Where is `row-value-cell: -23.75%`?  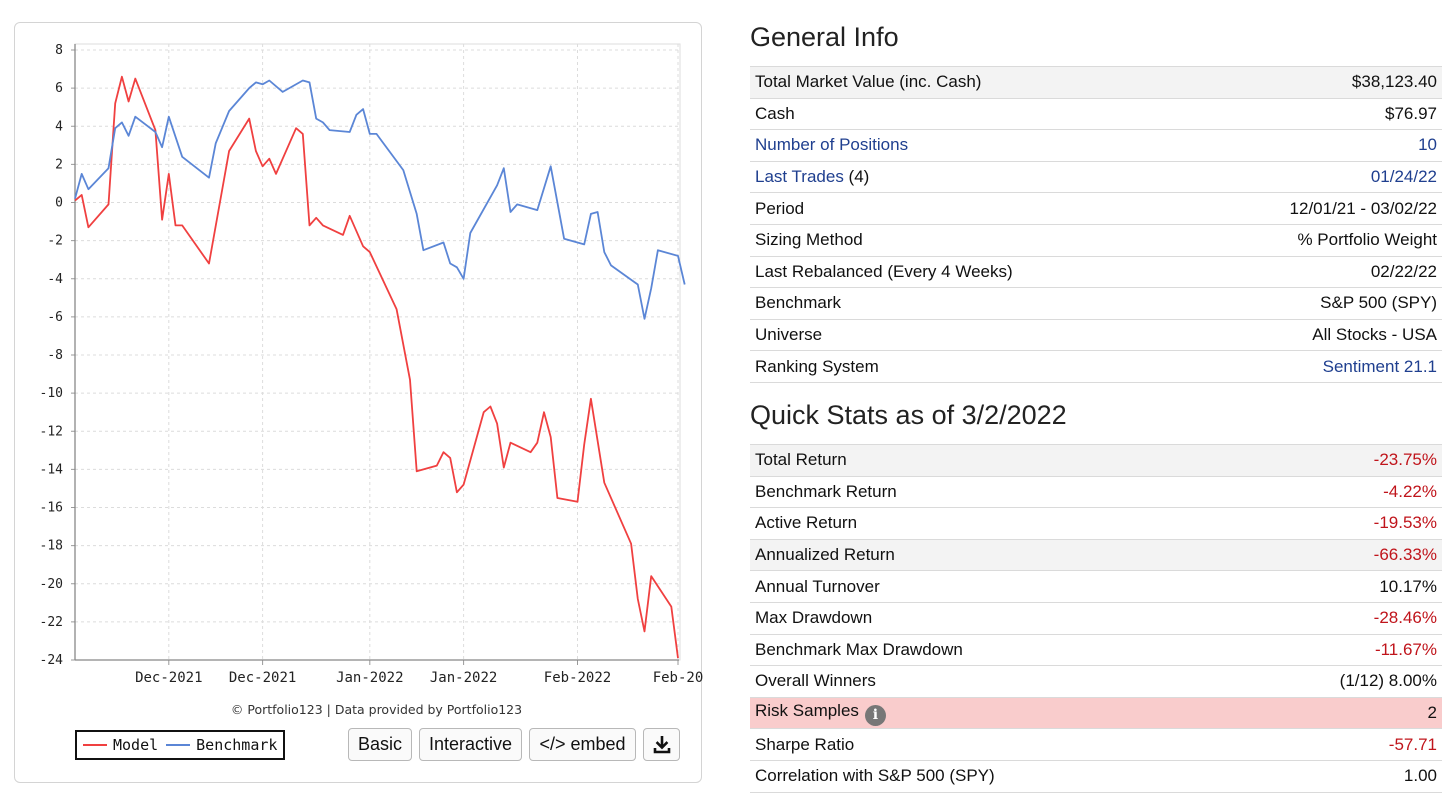
row-value-cell: -23.75% is located at coordinates (1337, 460).